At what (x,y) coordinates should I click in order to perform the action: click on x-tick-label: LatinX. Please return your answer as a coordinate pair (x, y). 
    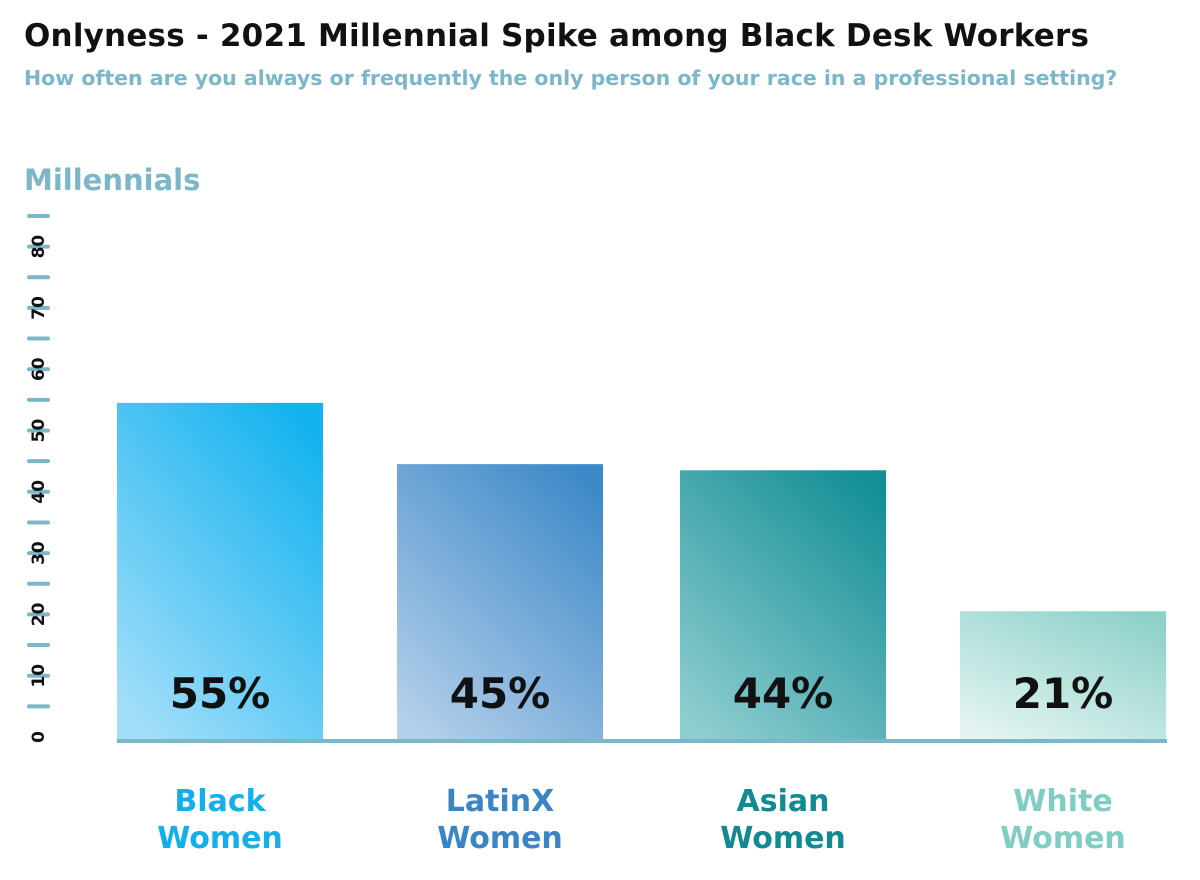
    Looking at the image, I should click on (500, 801).